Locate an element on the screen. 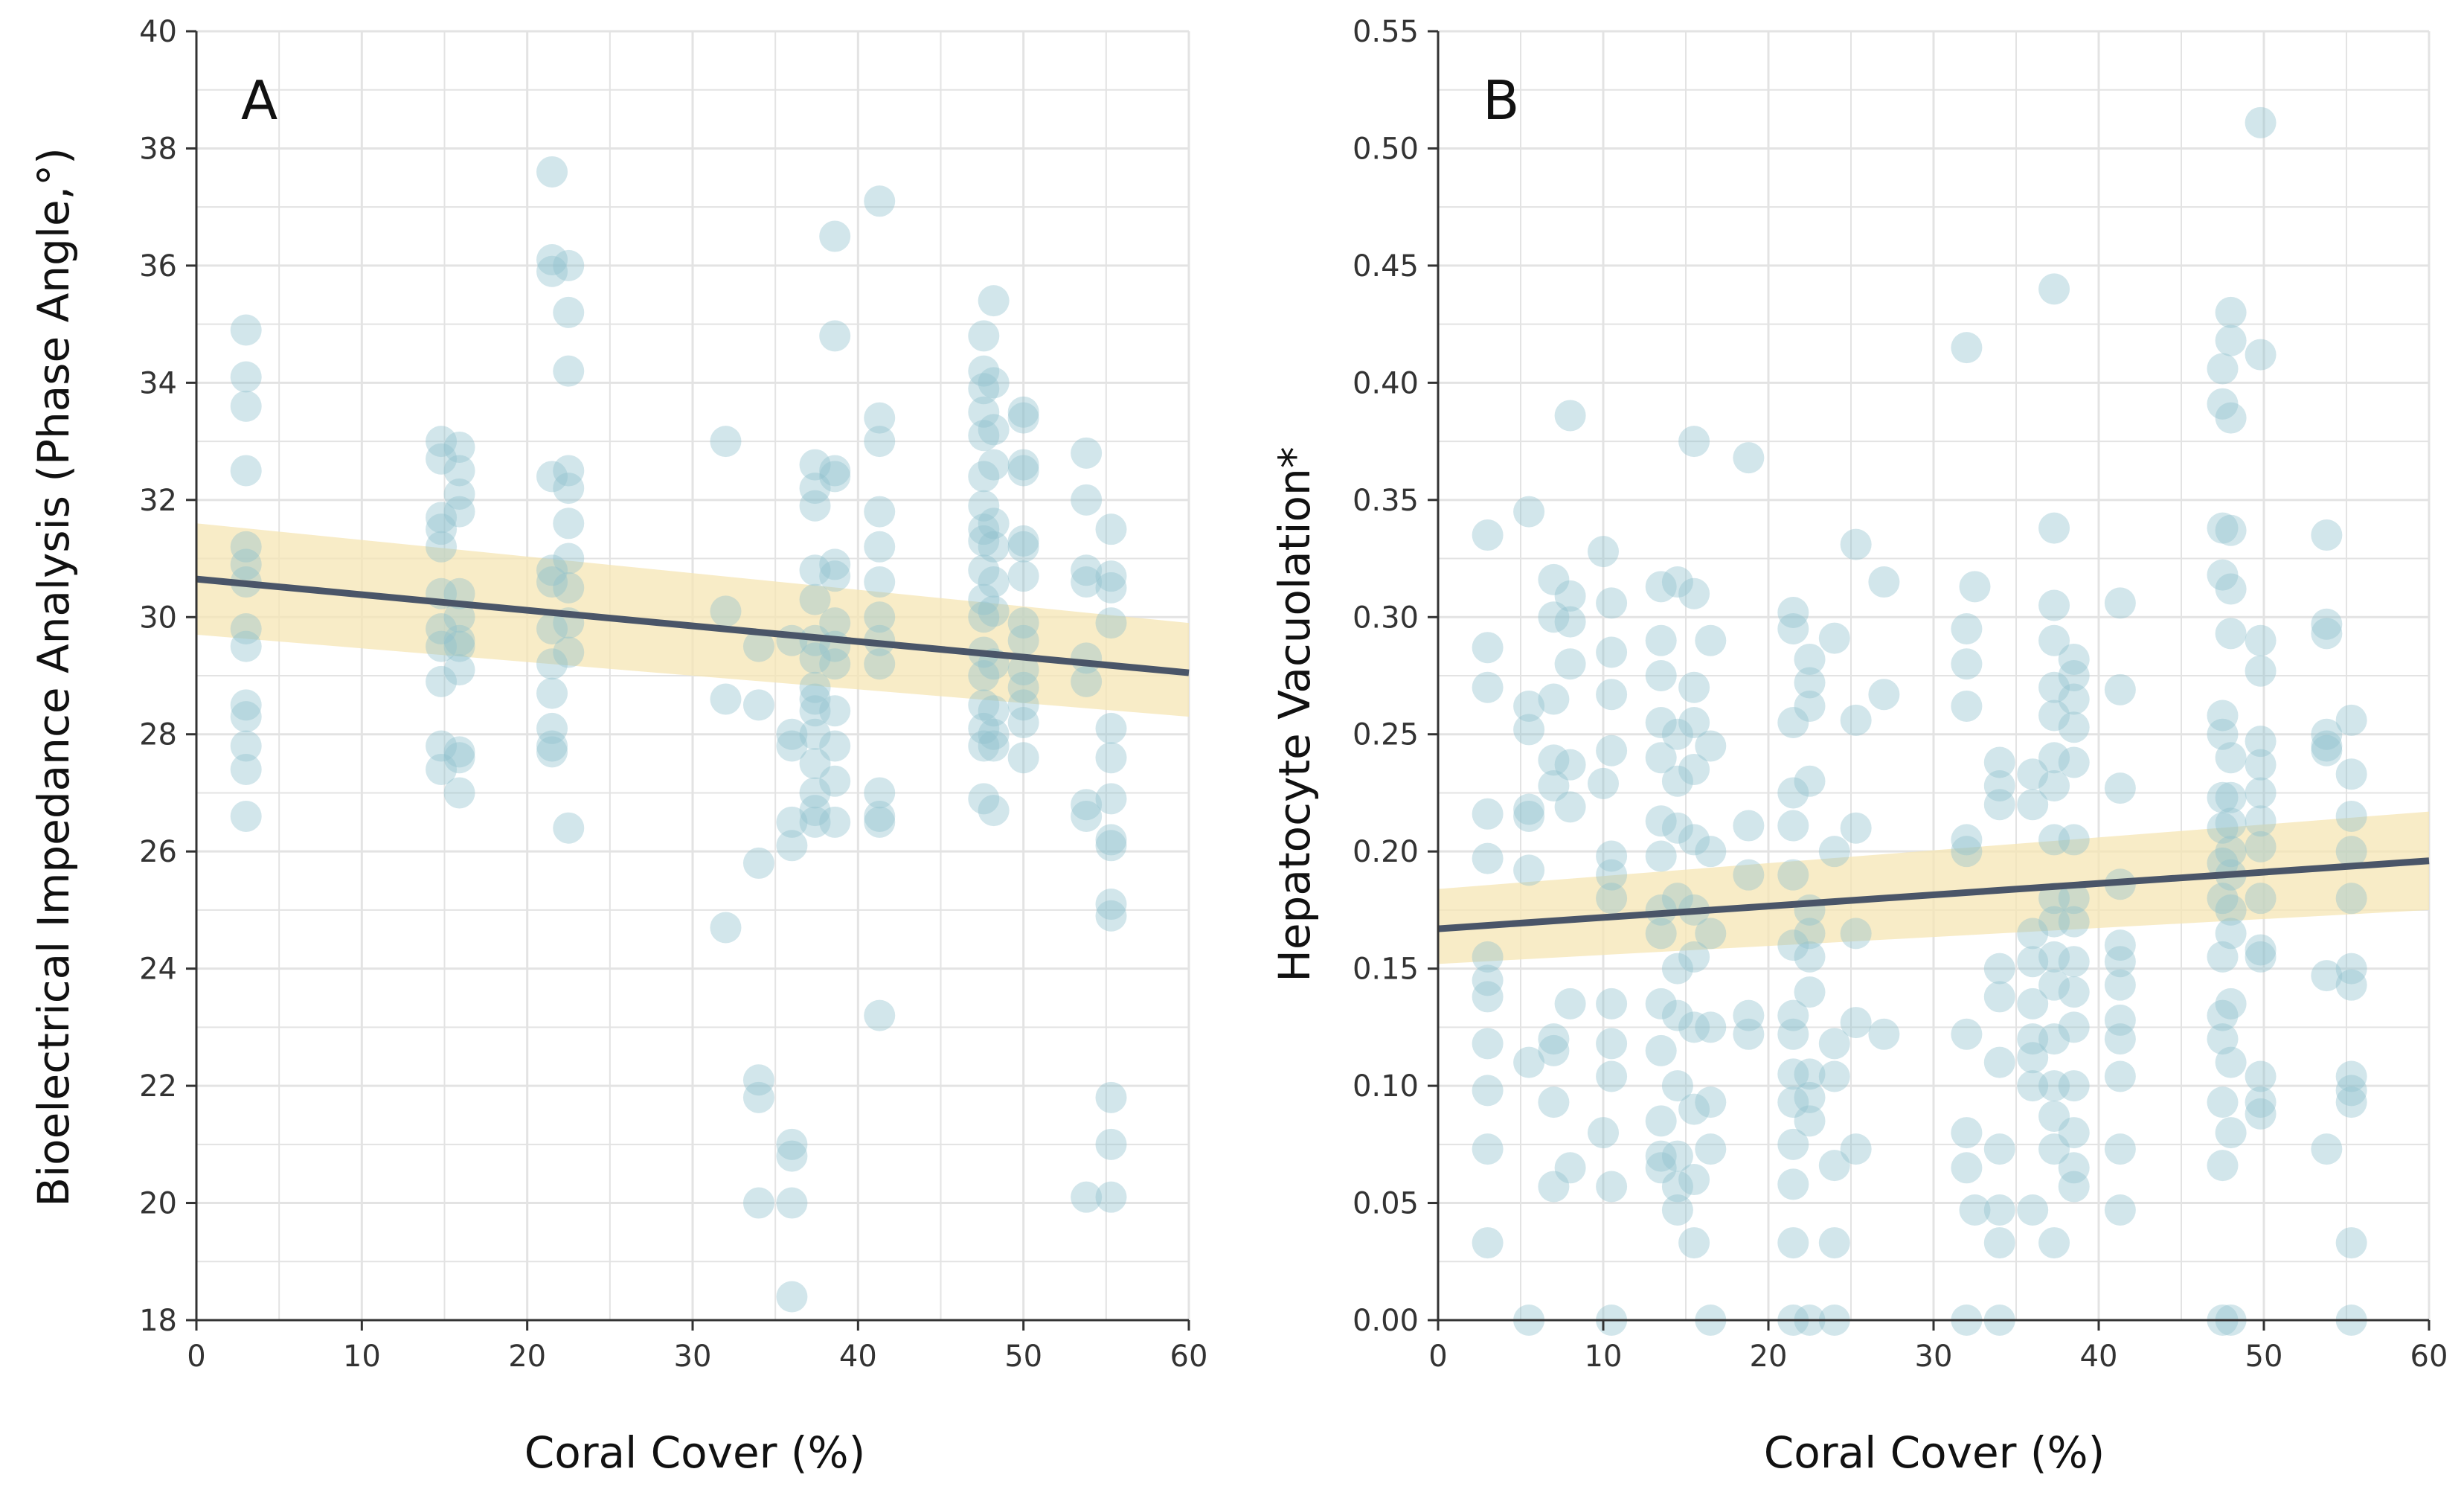 The width and height of the screenshot is (2464, 1498). panel-b-fit-line is located at coordinates (1933, 894).